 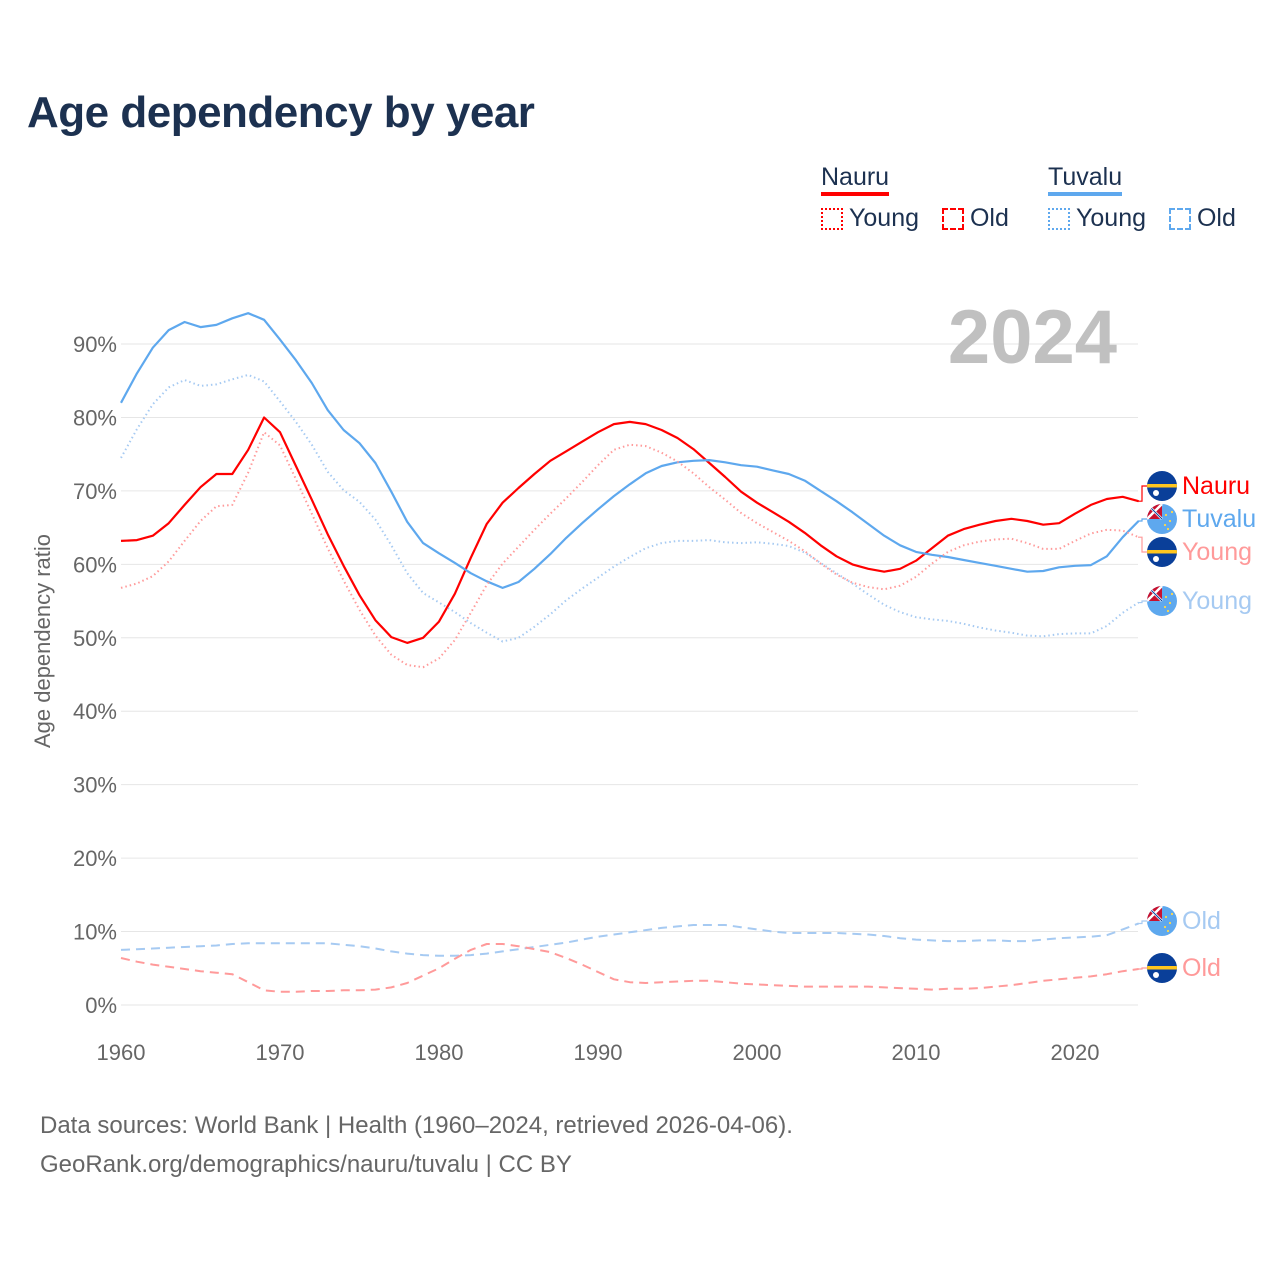 I want to click on legend-tuvalu: Tuvalu Young Old, so click(x=1142, y=199).